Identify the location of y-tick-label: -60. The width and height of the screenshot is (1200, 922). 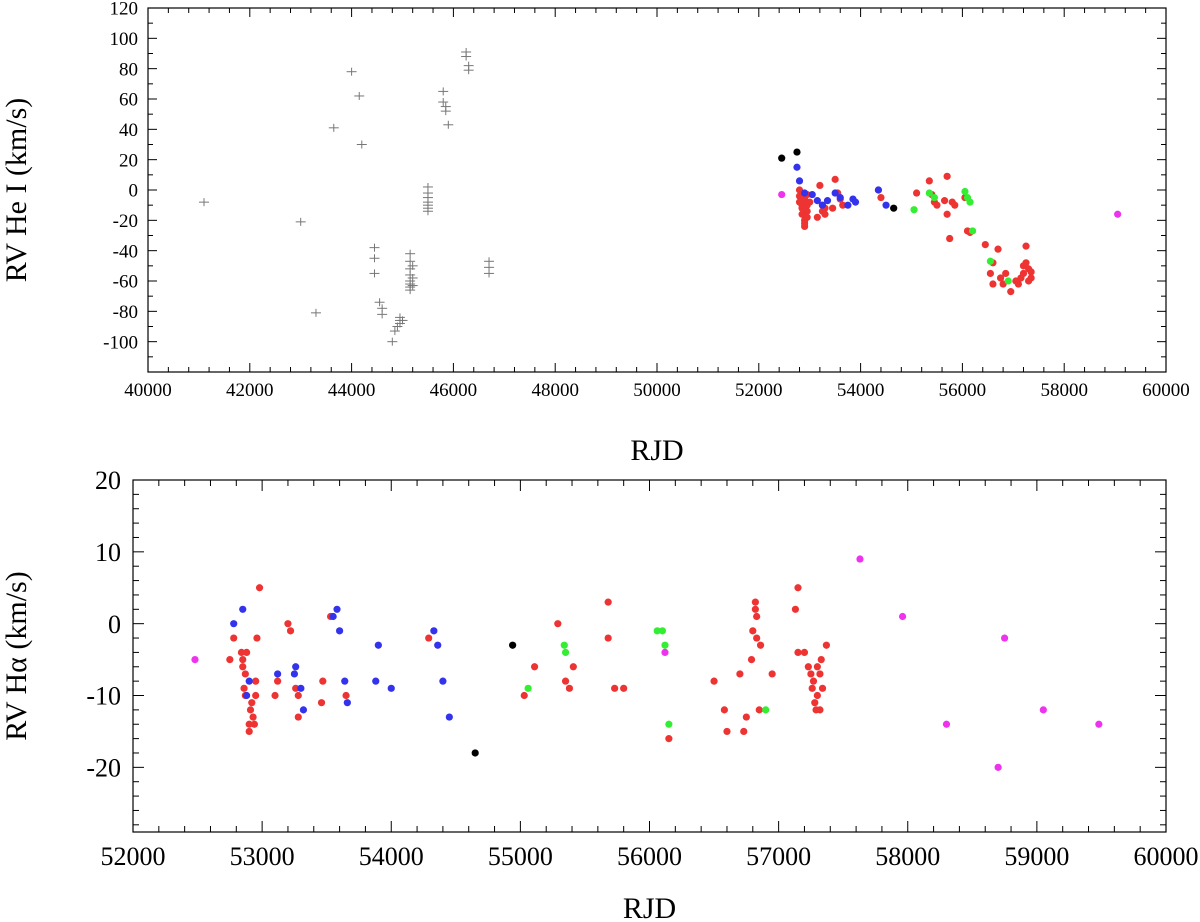
(125, 282).